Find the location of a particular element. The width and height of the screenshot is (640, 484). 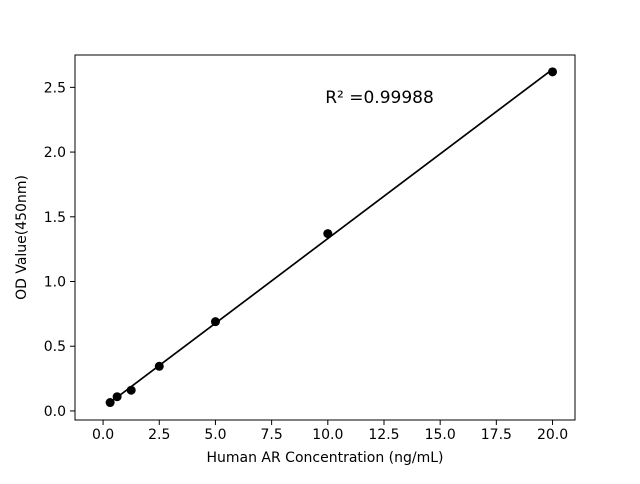

r-squared-annotation: R² =0.99988 is located at coordinates (379, 98).